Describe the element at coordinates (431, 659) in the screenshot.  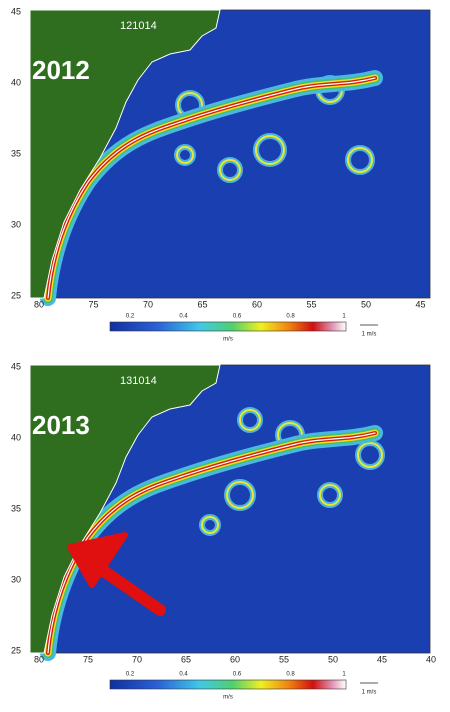
I see `lon-tick-label: 40` at that location.